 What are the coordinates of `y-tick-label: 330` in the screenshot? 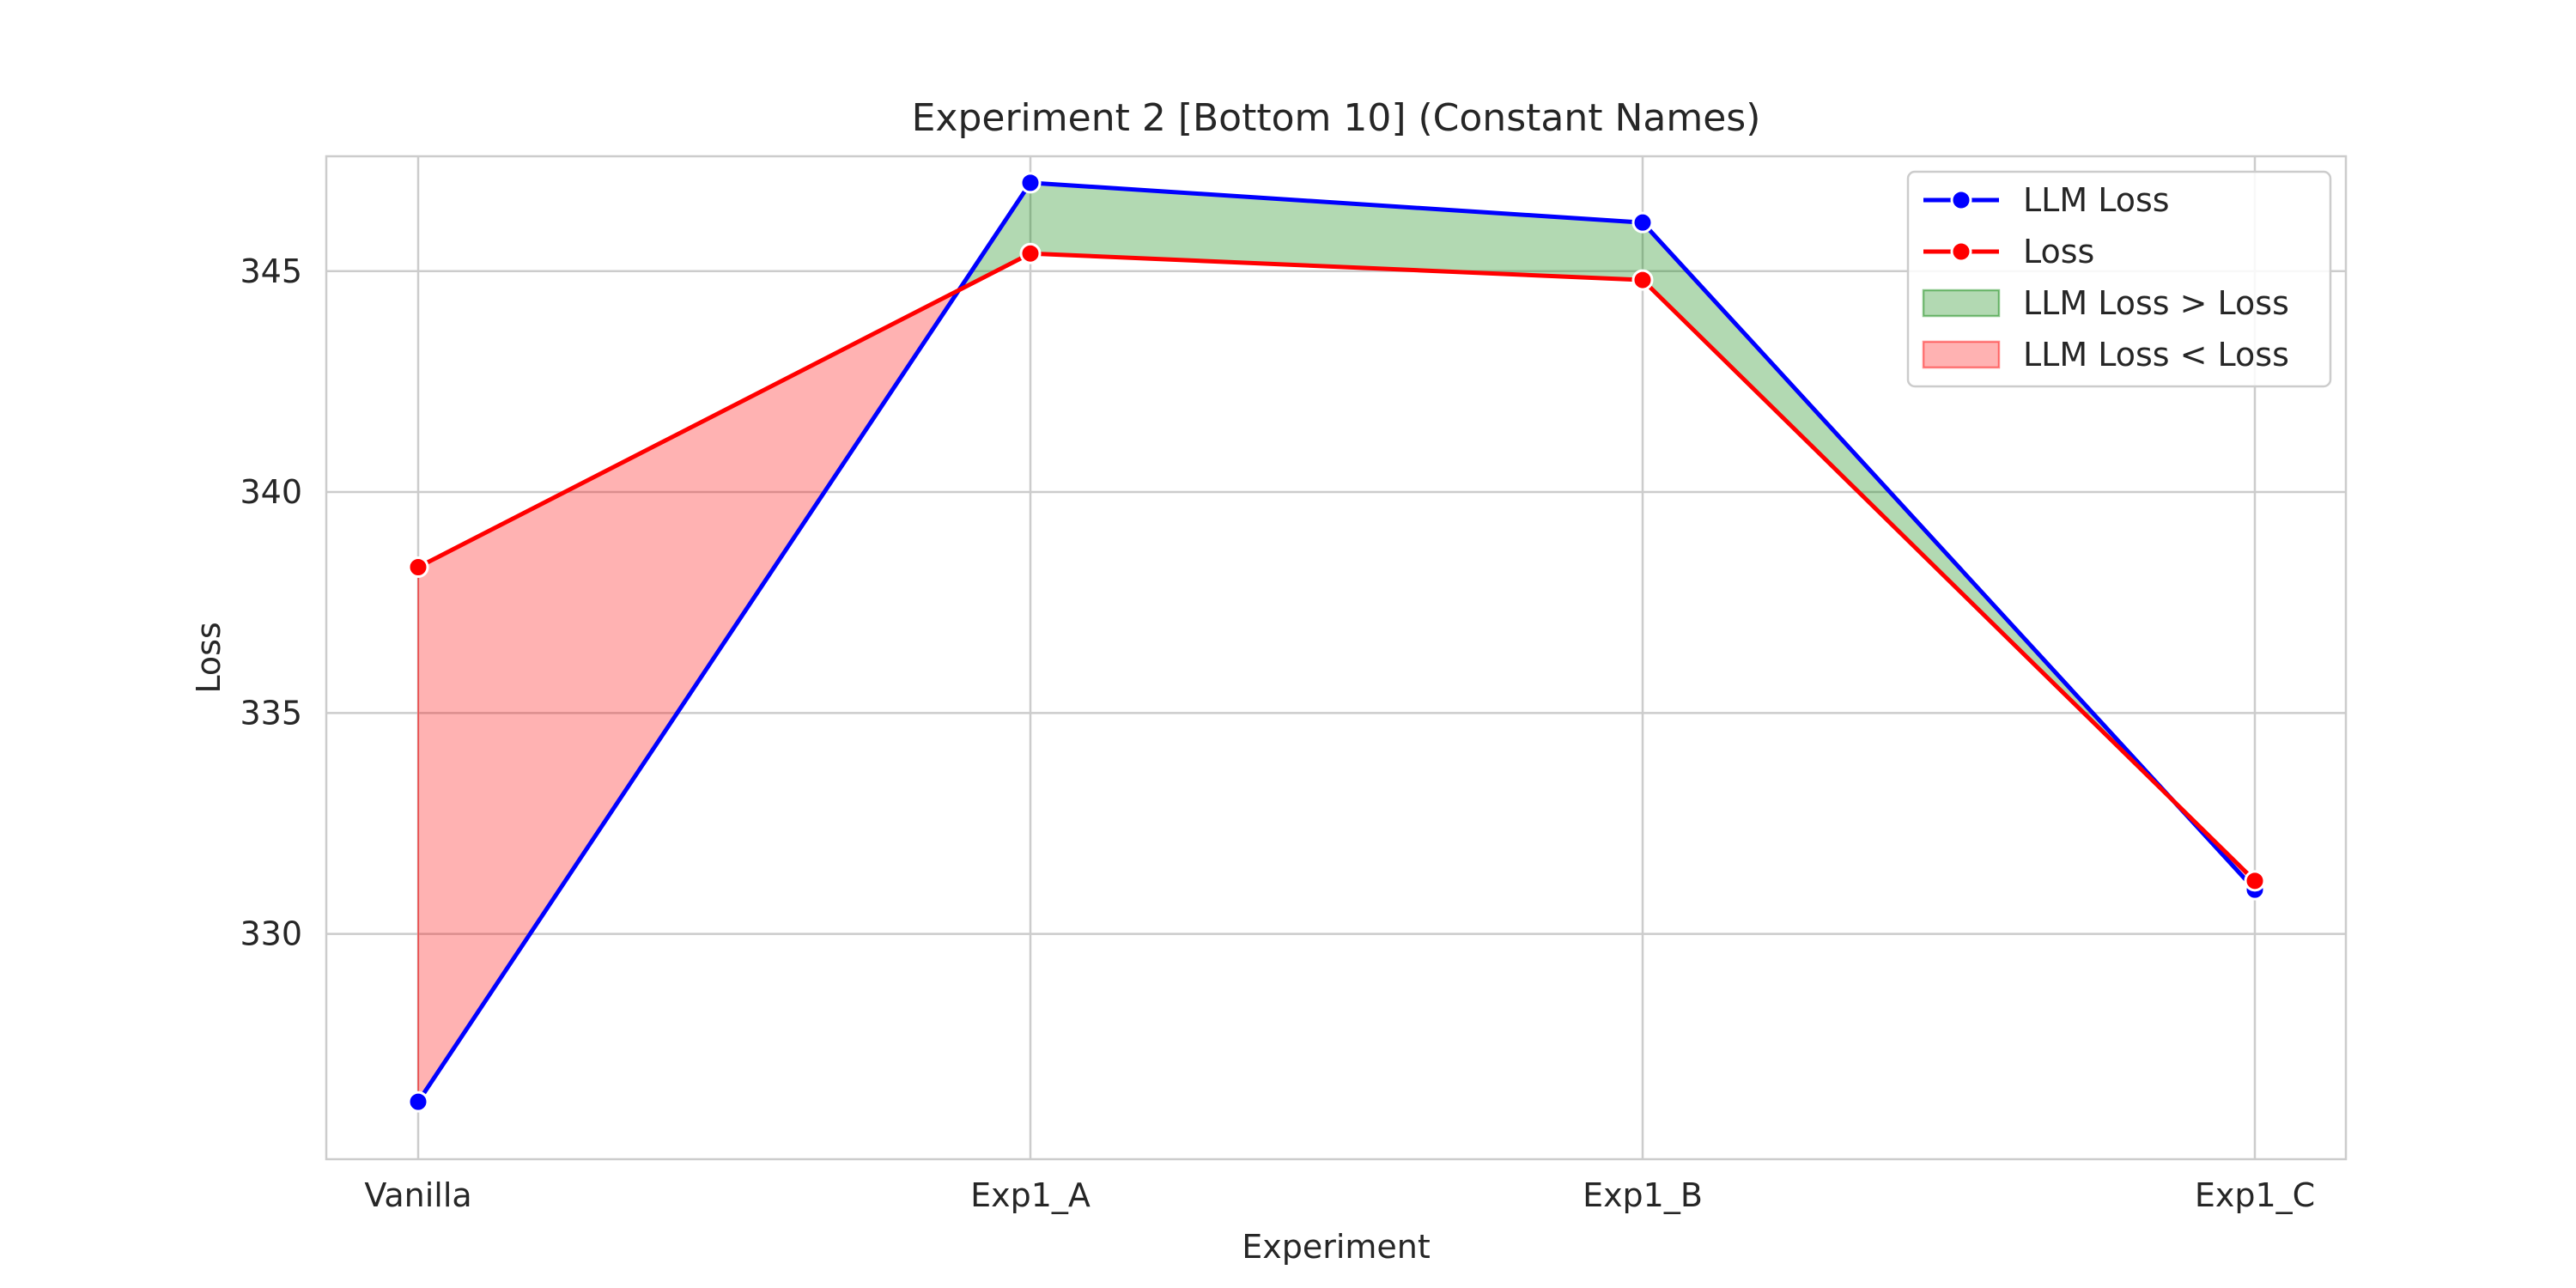 It's located at (271, 934).